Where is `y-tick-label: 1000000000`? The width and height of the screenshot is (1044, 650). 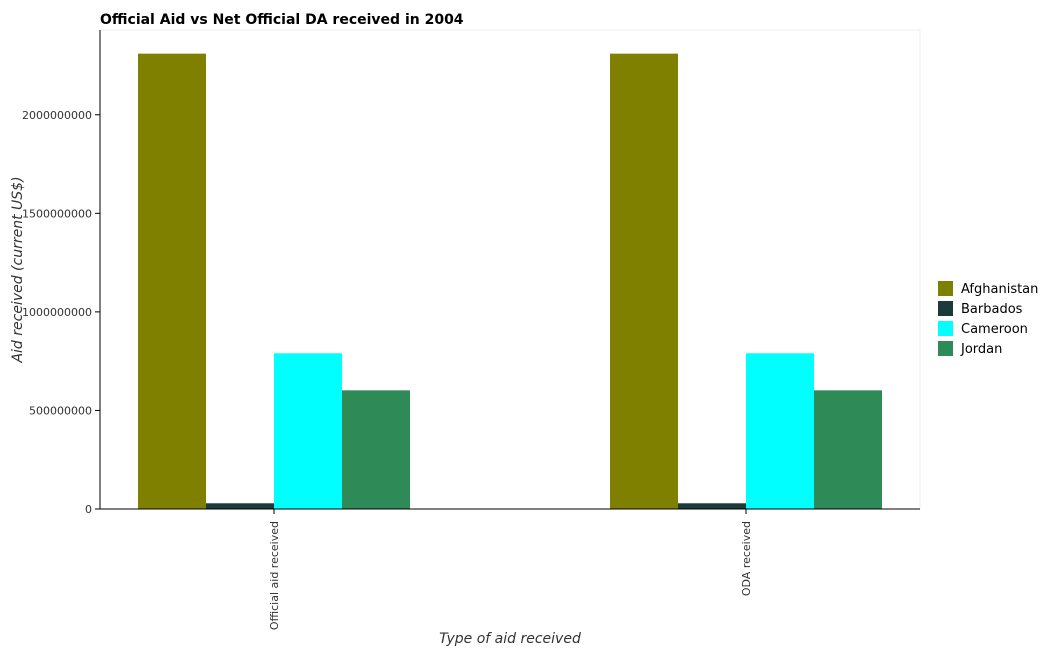
y-tick-label: 1000000000 is located at coordinates (57, 312).